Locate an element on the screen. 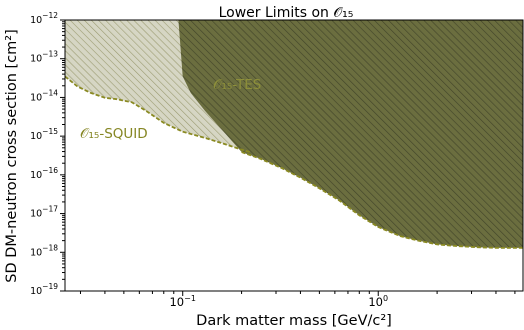 This screenshot has height=330, width=524. x-tick-label: 10⁰ is located at coordinates (378, 301).